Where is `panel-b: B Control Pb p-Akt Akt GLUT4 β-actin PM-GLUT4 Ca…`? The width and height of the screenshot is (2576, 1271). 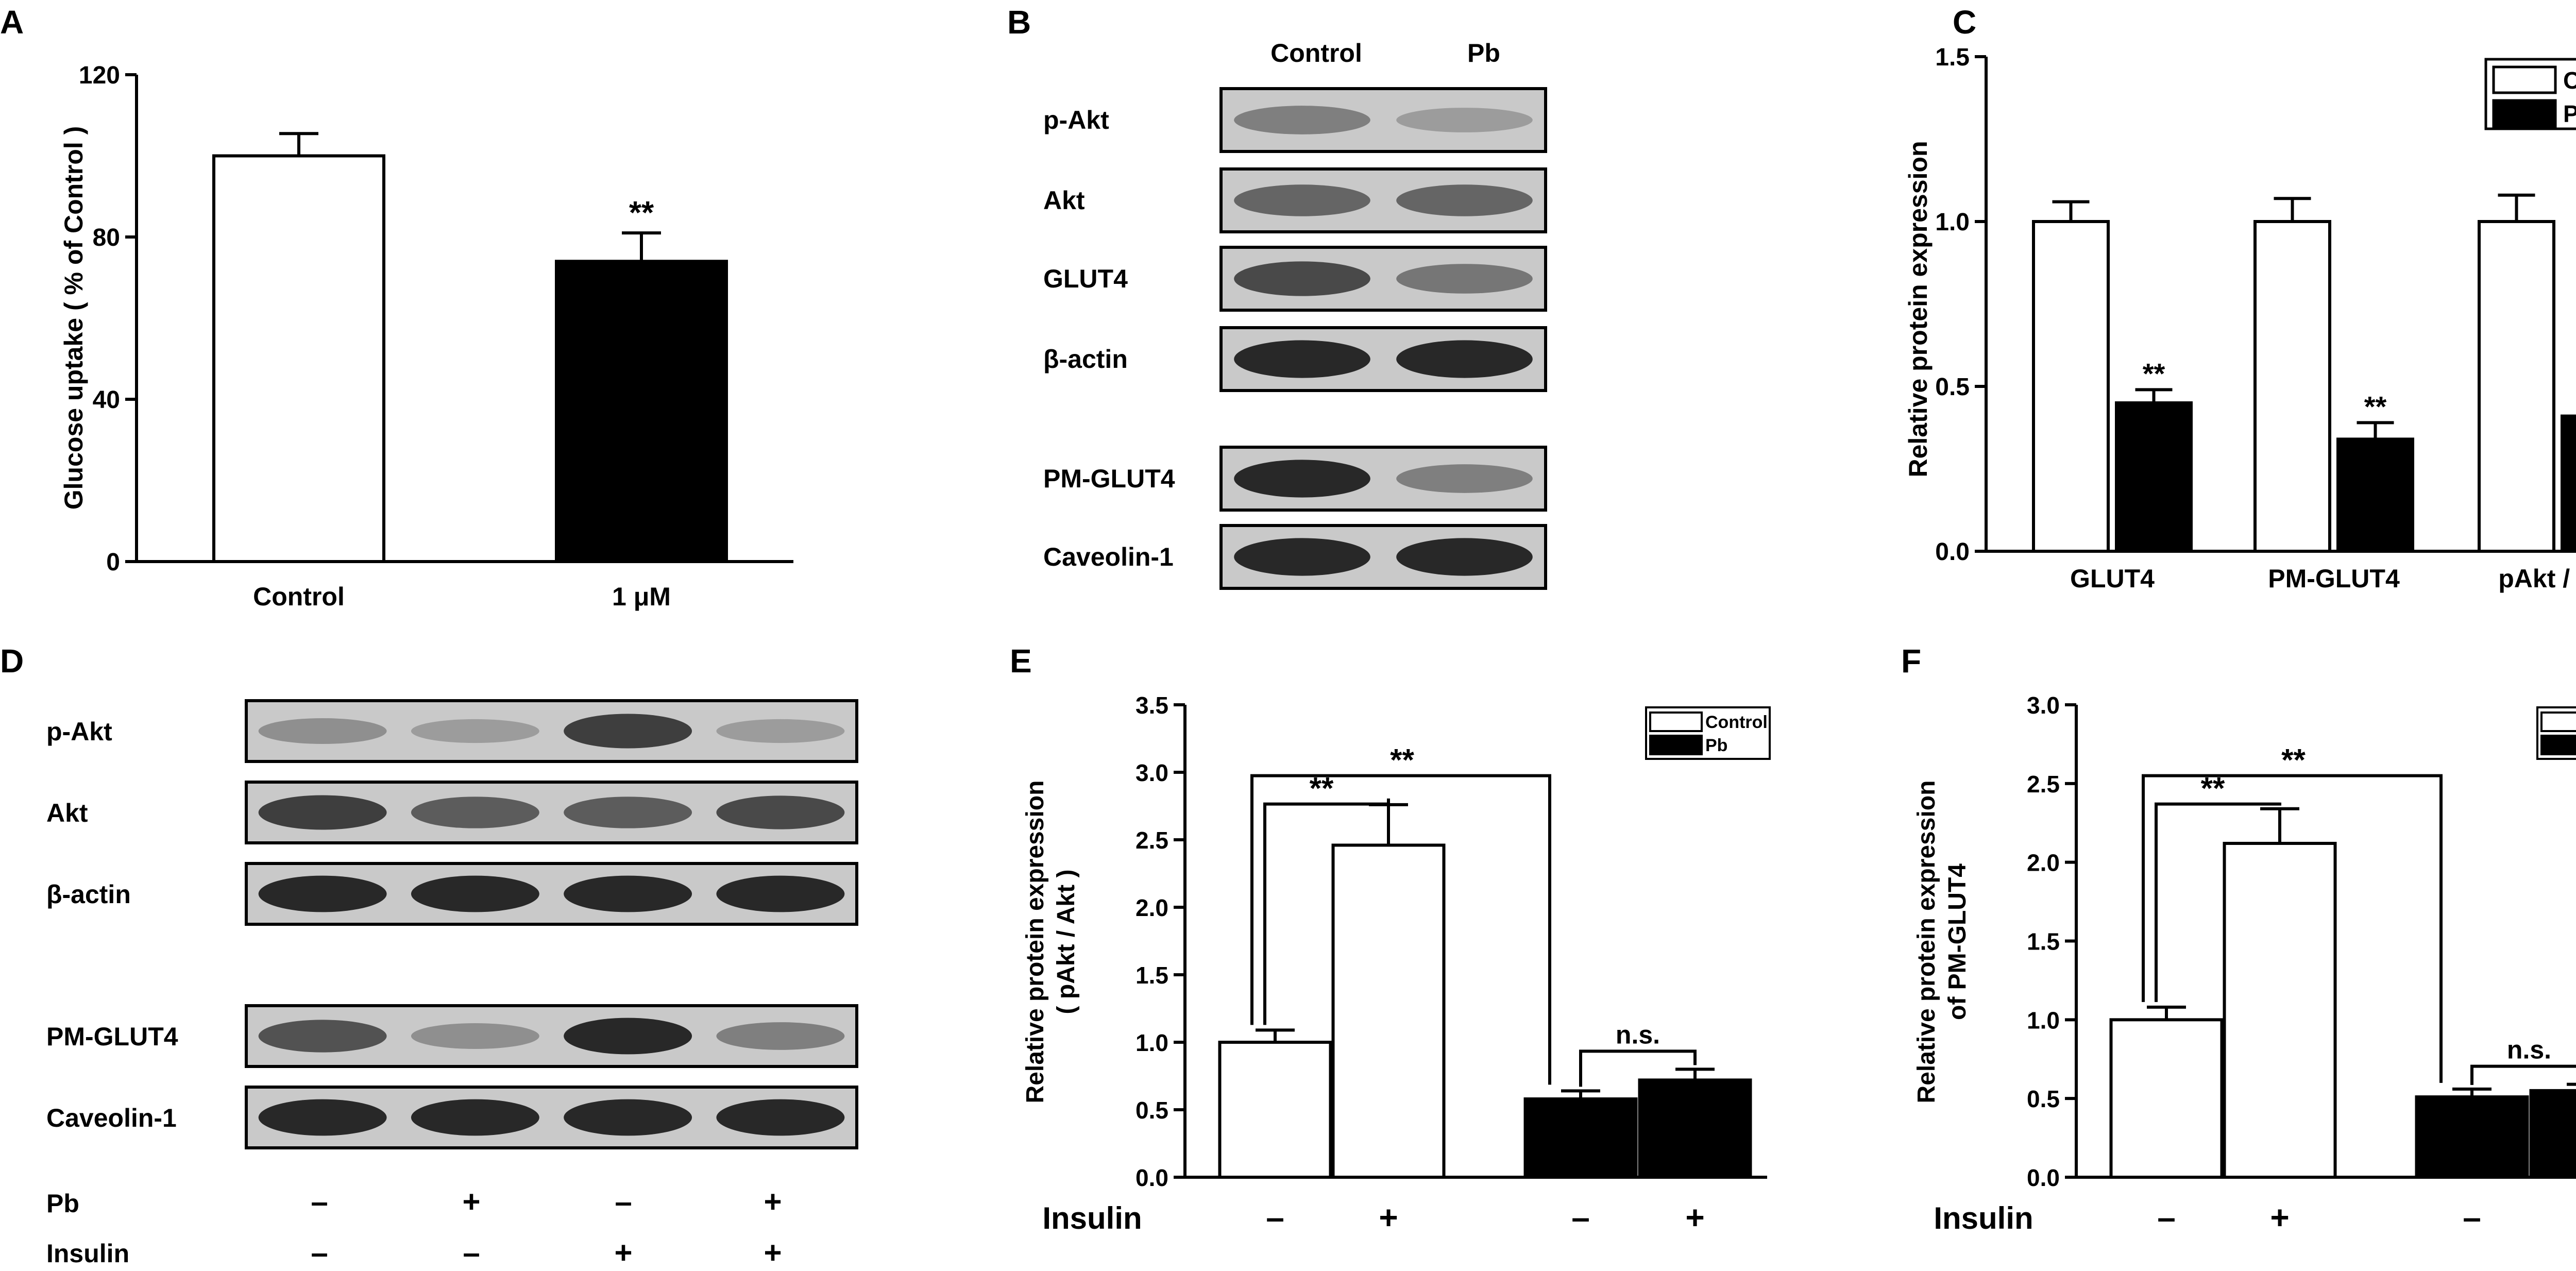 panel-b: B Control Pb p-Akt Akt GLUT4 β-actin PM-GLUT4 Ca… is located at coordinates (1277, 297).